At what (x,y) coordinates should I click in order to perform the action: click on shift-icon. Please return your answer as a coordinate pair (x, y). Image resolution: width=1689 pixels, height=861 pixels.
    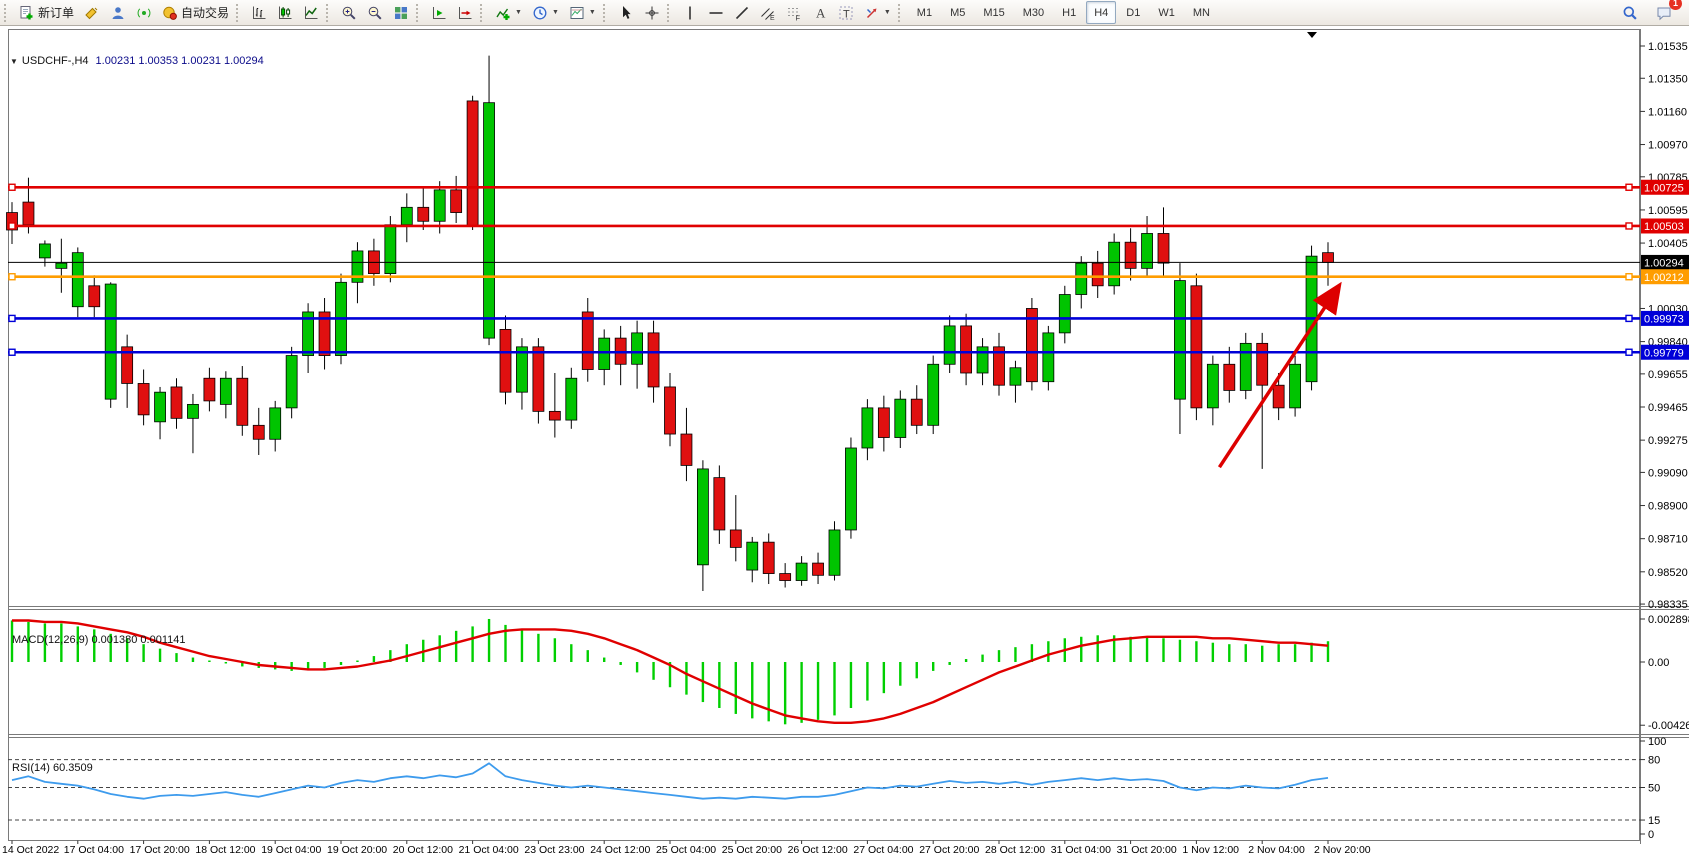
    Looking at the image, I should click on (465, 12).